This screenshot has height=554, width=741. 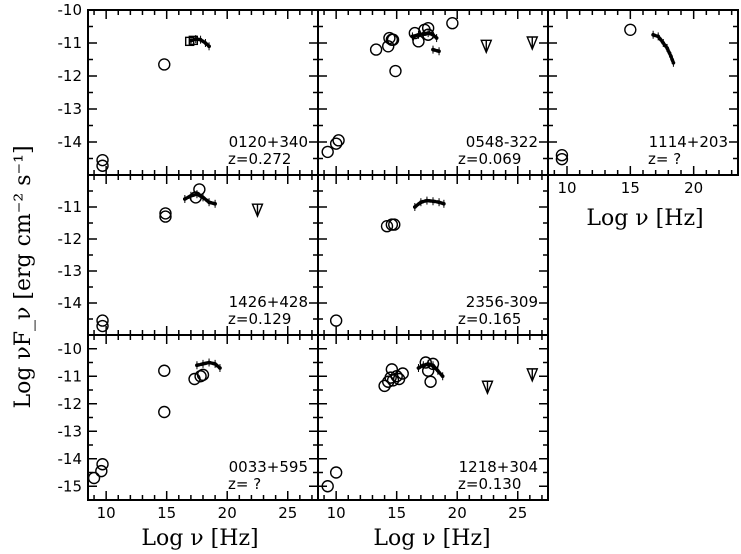 I want to click on panel-0033-595-ytick-label: -11, so click(x=70, y=376).